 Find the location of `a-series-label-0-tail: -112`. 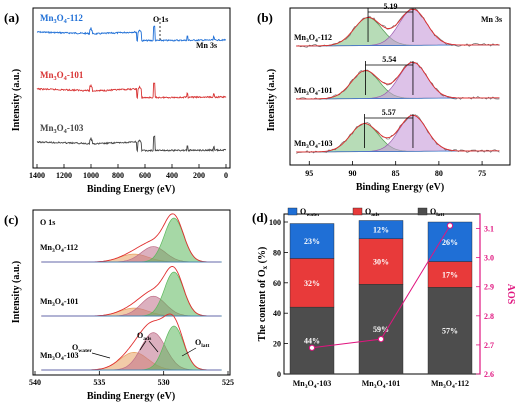

a-series-label-0-tail: -112 is located at coordinates (75, 18).